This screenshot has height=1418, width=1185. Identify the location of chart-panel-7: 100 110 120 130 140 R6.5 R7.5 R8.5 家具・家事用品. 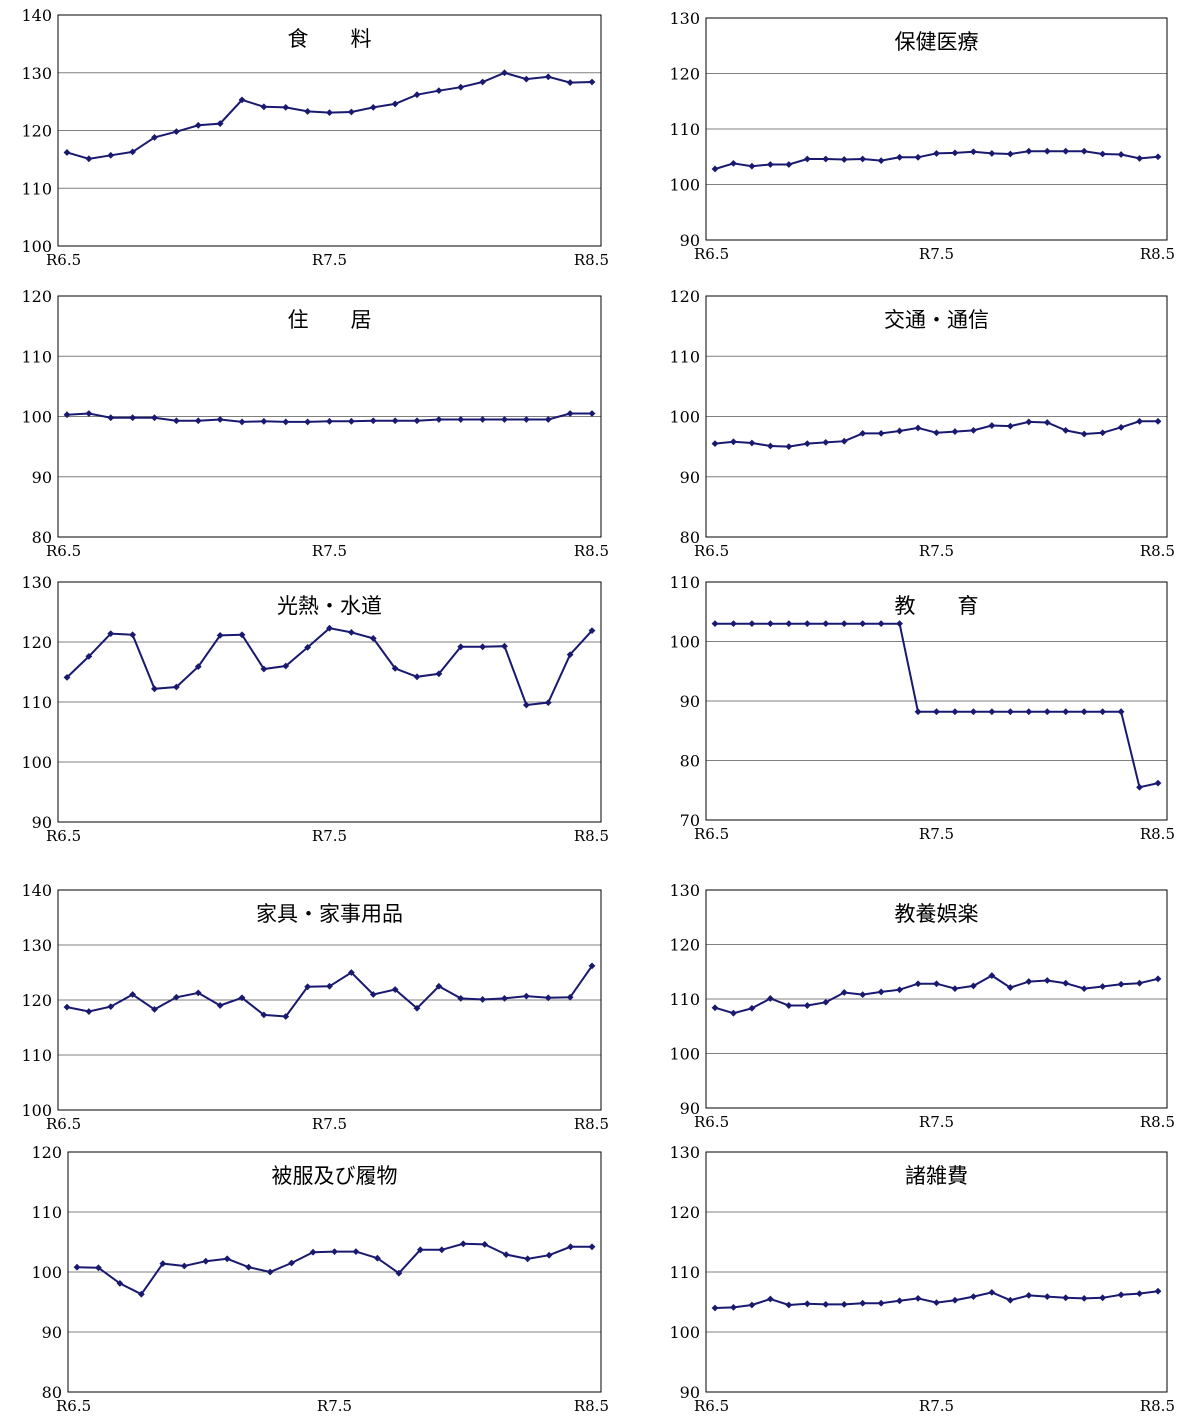
(315, 1007).